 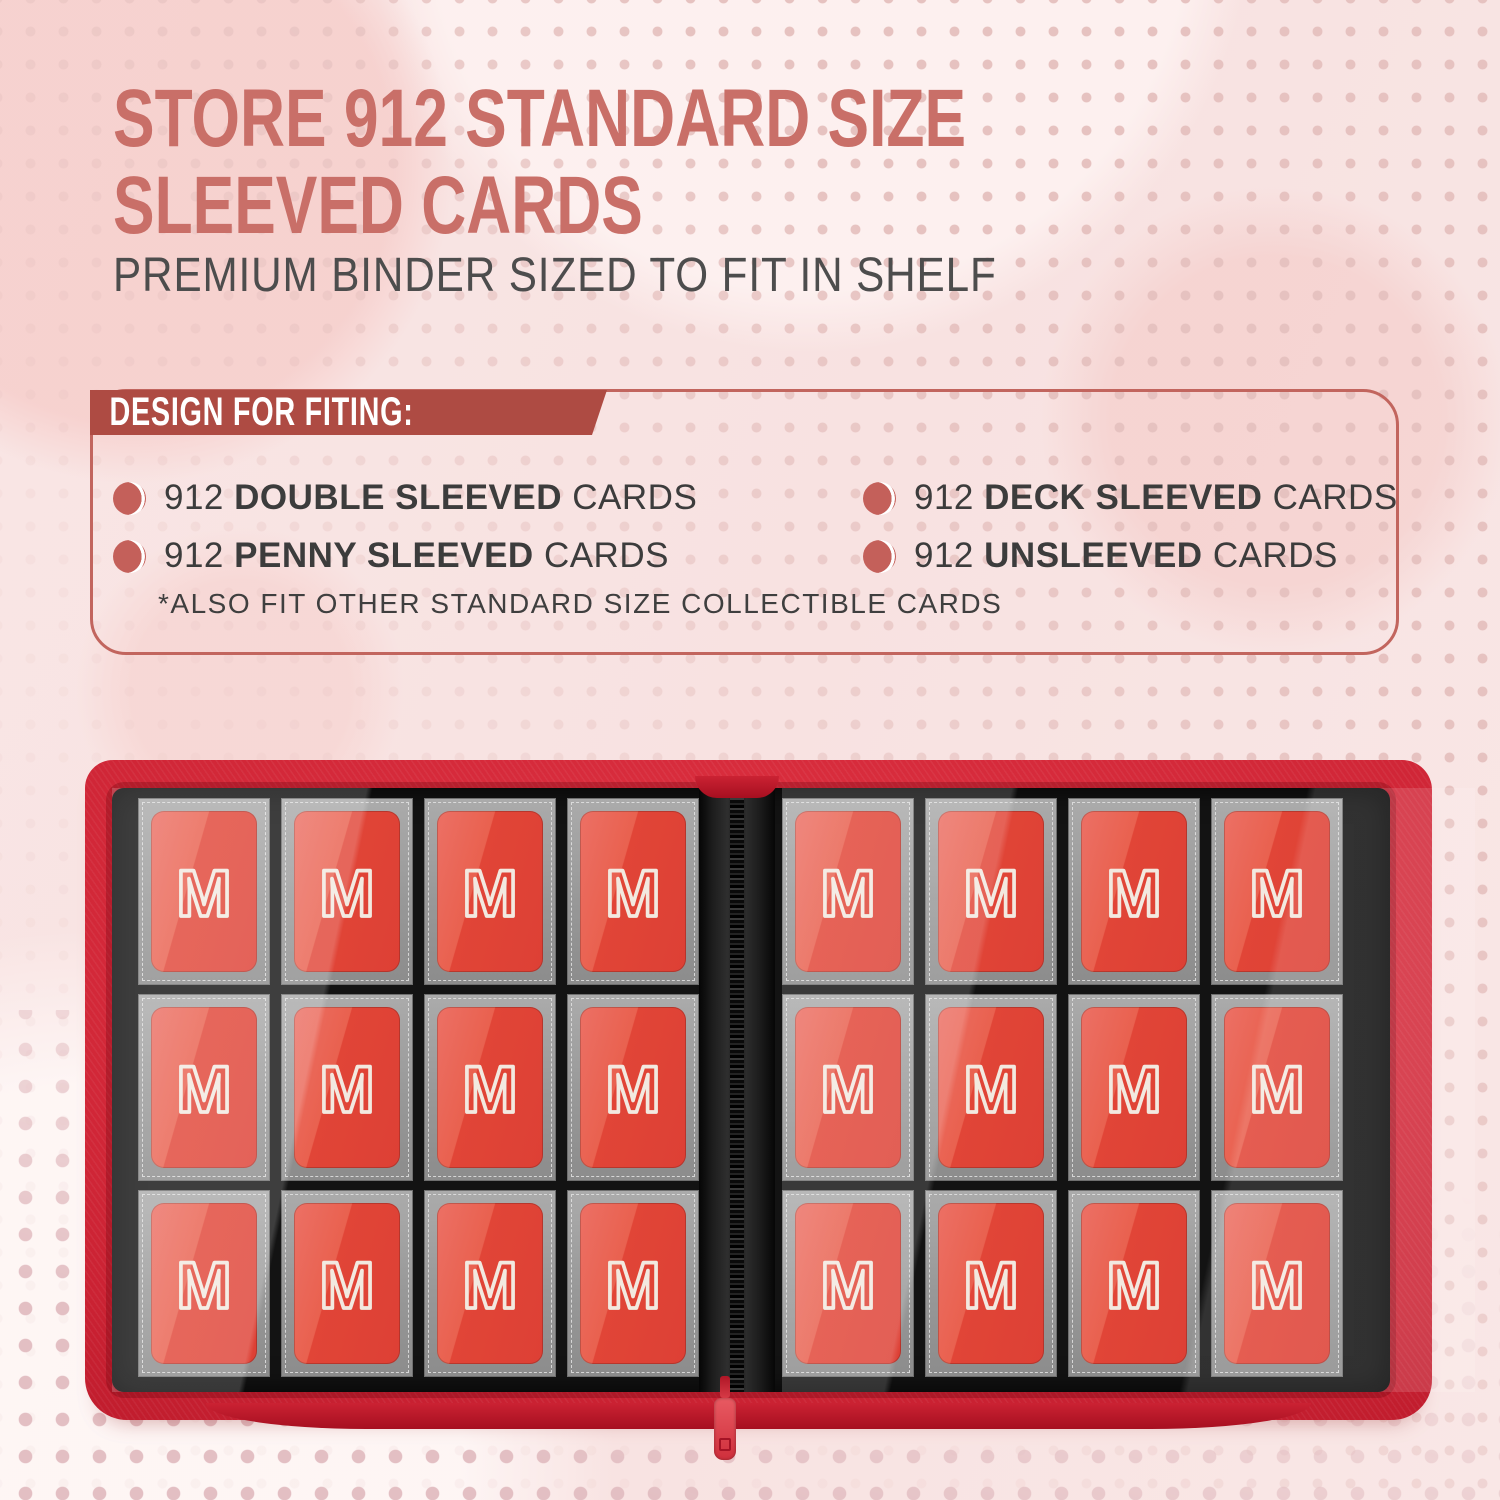 What do you see at coordinates (261, 412) in the screenshot?
I see `fit-box-banner-label: DESIGN FOR FITING:` at bounding box center [261, 412].